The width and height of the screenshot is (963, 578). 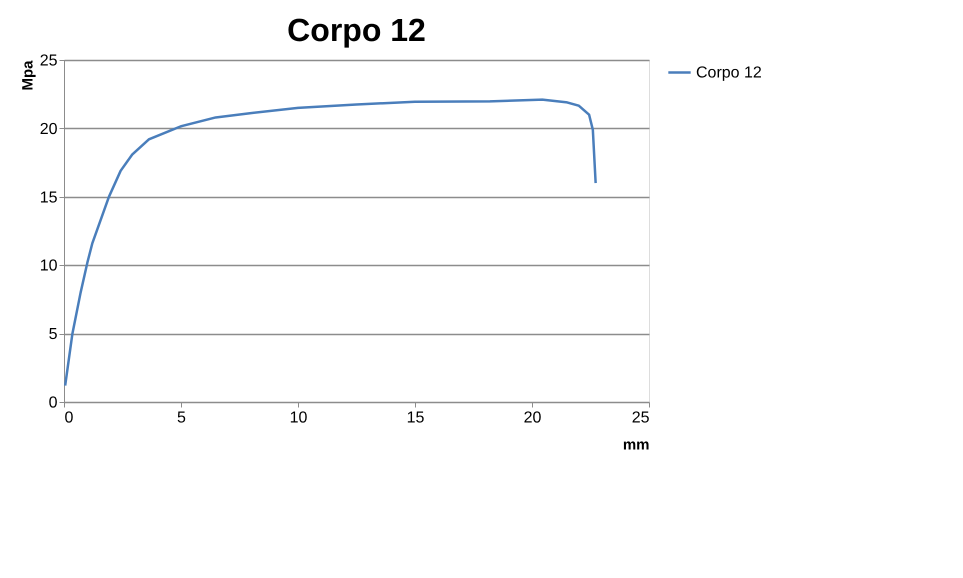 What do you see at coordinates (28, 75) in the screenshot?
I see `y-axis-title: Mpa` at bounding box center [28, 75].